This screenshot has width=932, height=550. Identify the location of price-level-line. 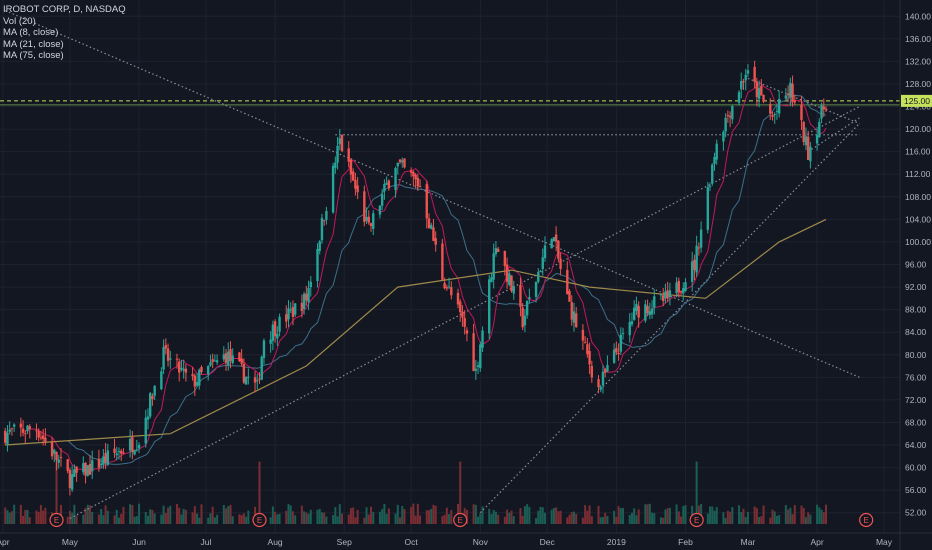
(450, 103).